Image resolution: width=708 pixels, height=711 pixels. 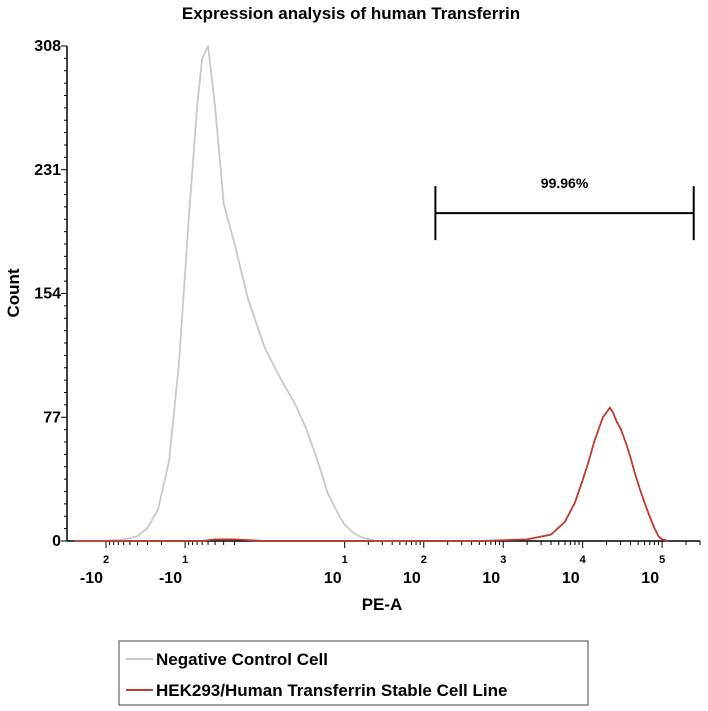 I want to click on x-tick-exponent: 5, so click(x=662, y=560).